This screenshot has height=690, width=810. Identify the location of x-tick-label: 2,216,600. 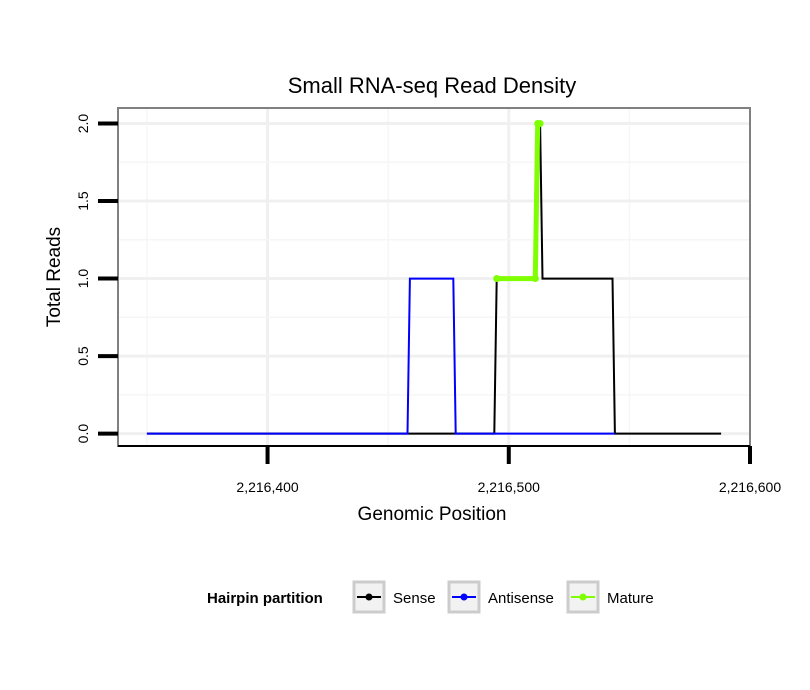
(750, 487).